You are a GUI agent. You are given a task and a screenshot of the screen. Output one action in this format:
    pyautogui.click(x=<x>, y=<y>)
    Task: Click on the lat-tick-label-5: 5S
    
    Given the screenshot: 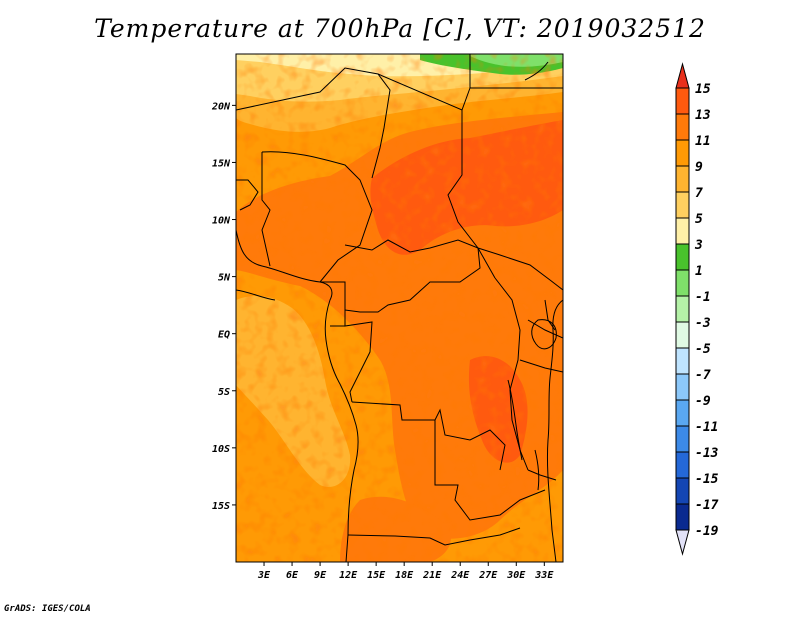 What is the action you would take?
    pyautogui.click(x=224, y=392)
    